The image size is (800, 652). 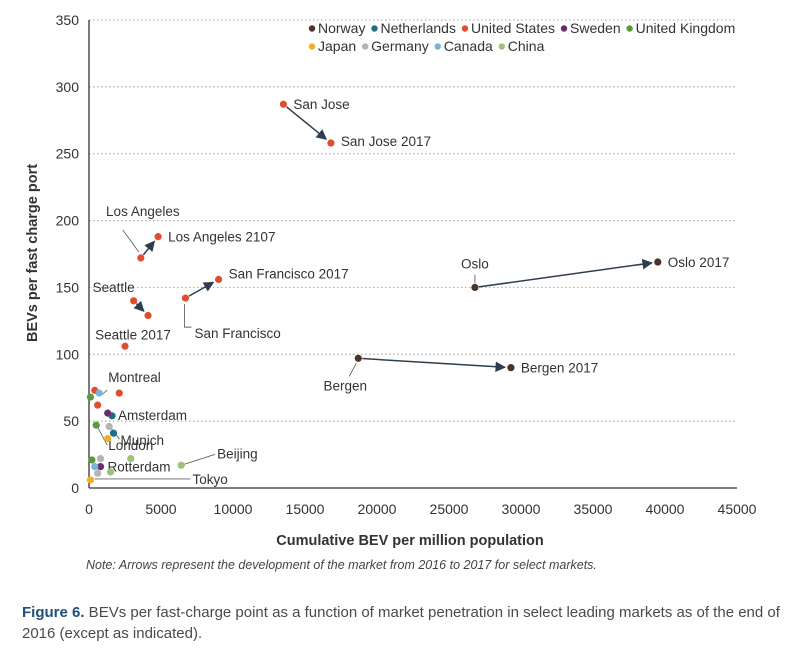 What do you see at coordinates (133, 335) in the screenshot?
I see `point-label: Seattle 2017` at bounding box center [133, 335].